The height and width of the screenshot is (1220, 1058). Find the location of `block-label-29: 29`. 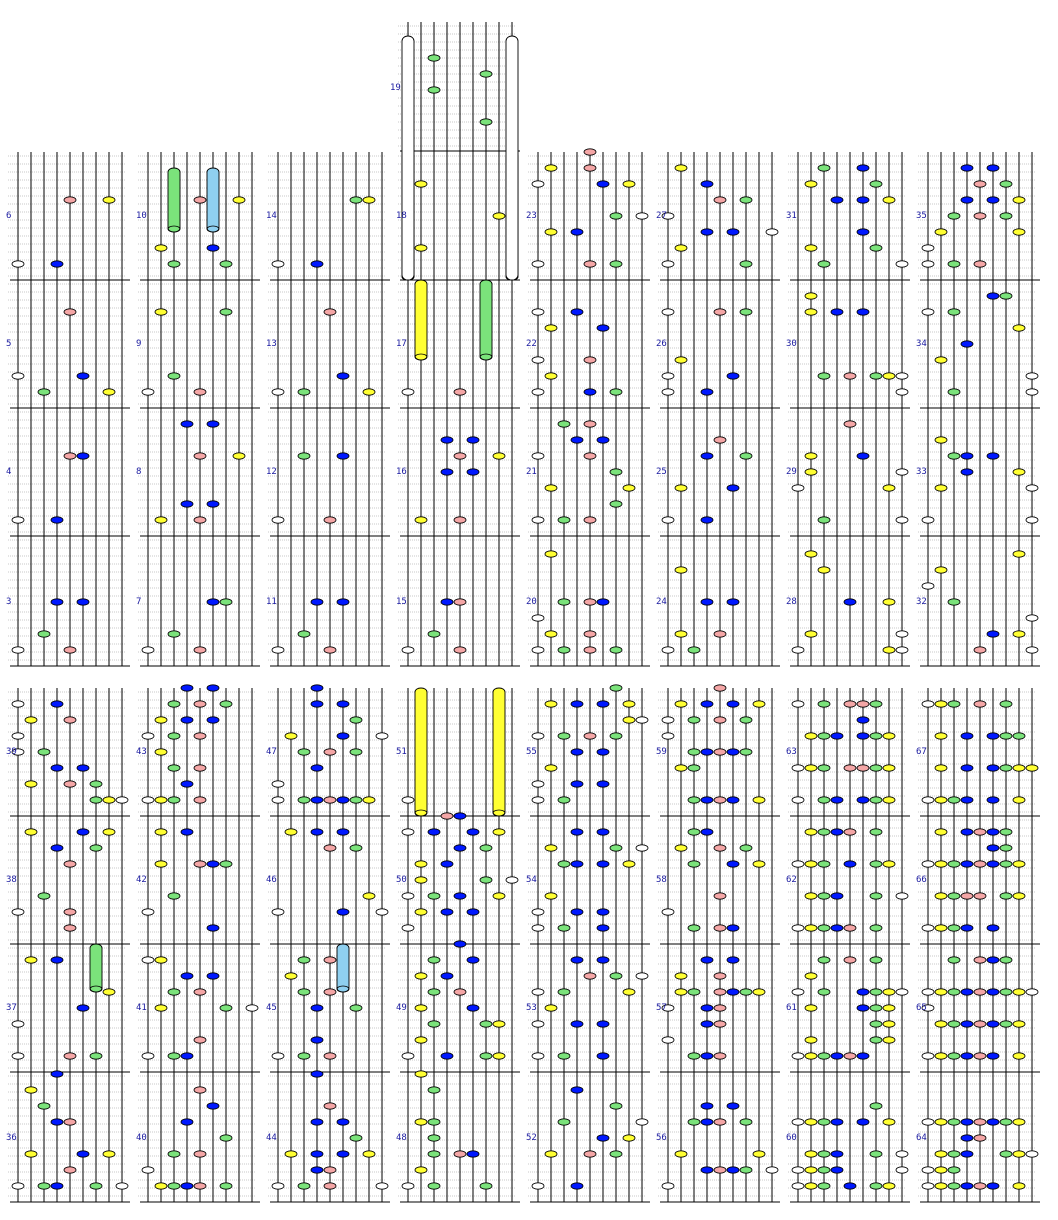

block-label-29: 29 is located at coordinates (791, 472).